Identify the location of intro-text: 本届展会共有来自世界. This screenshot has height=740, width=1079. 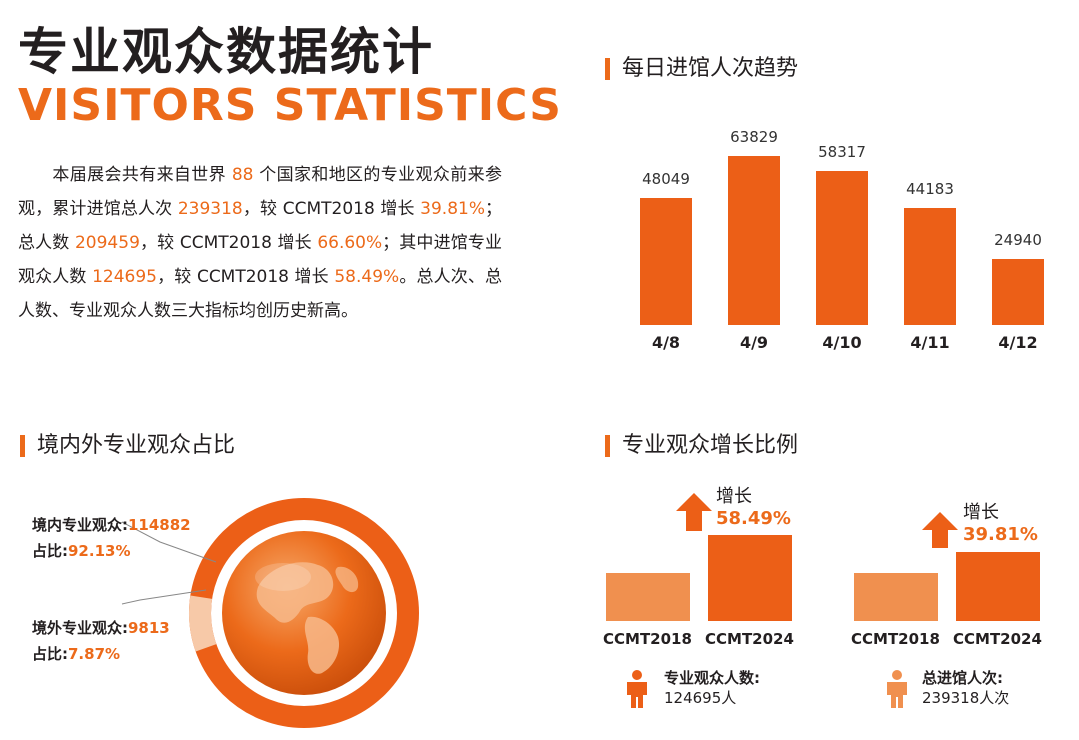
(142, 175).